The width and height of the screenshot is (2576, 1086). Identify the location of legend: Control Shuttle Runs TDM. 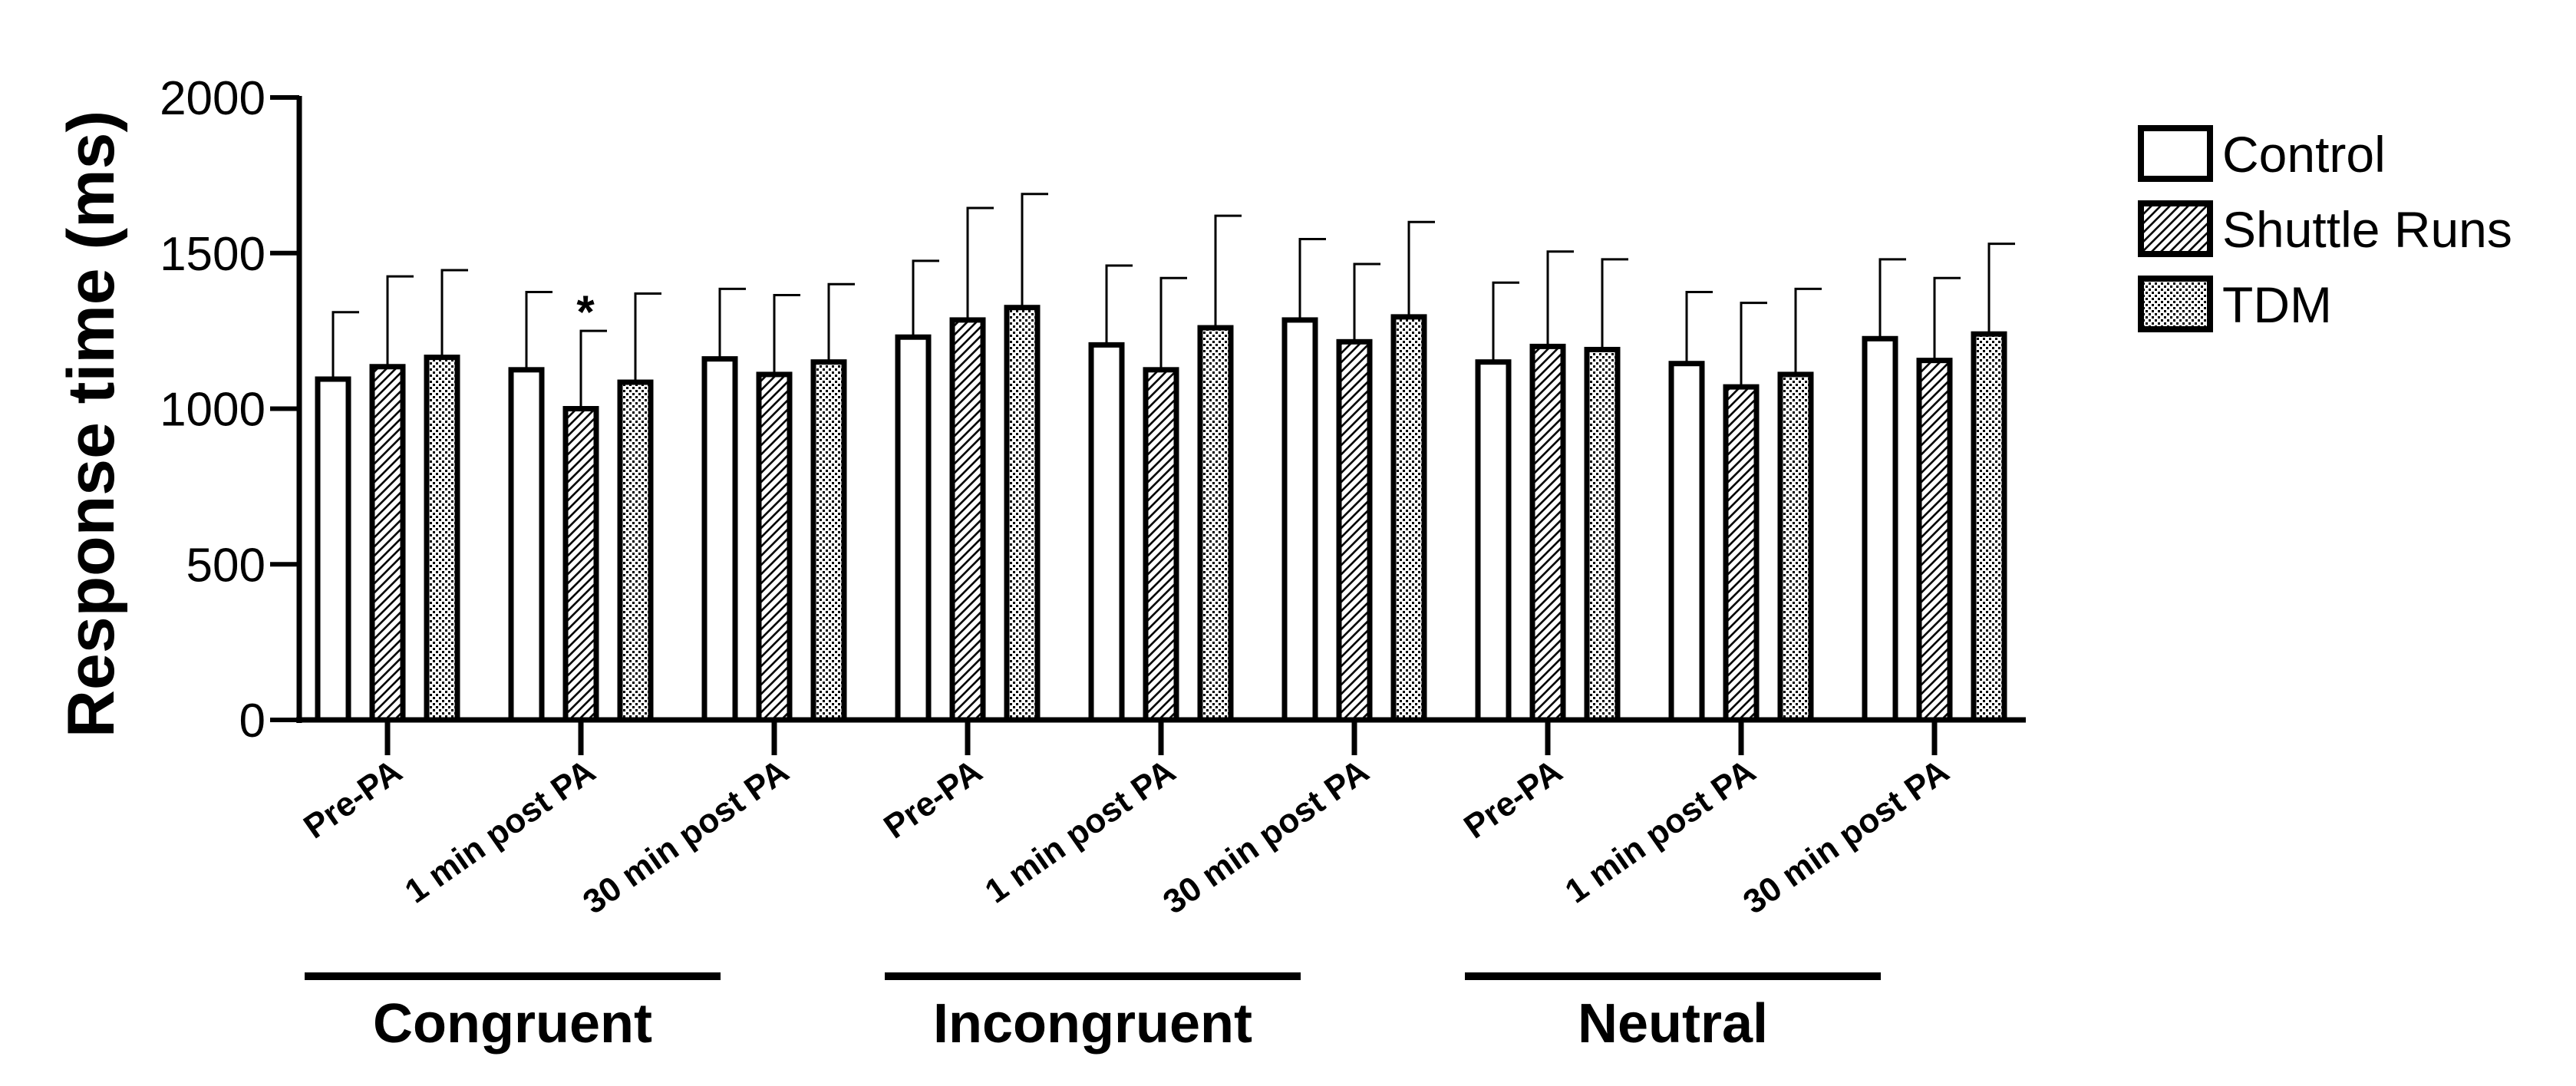
(2325, 229).